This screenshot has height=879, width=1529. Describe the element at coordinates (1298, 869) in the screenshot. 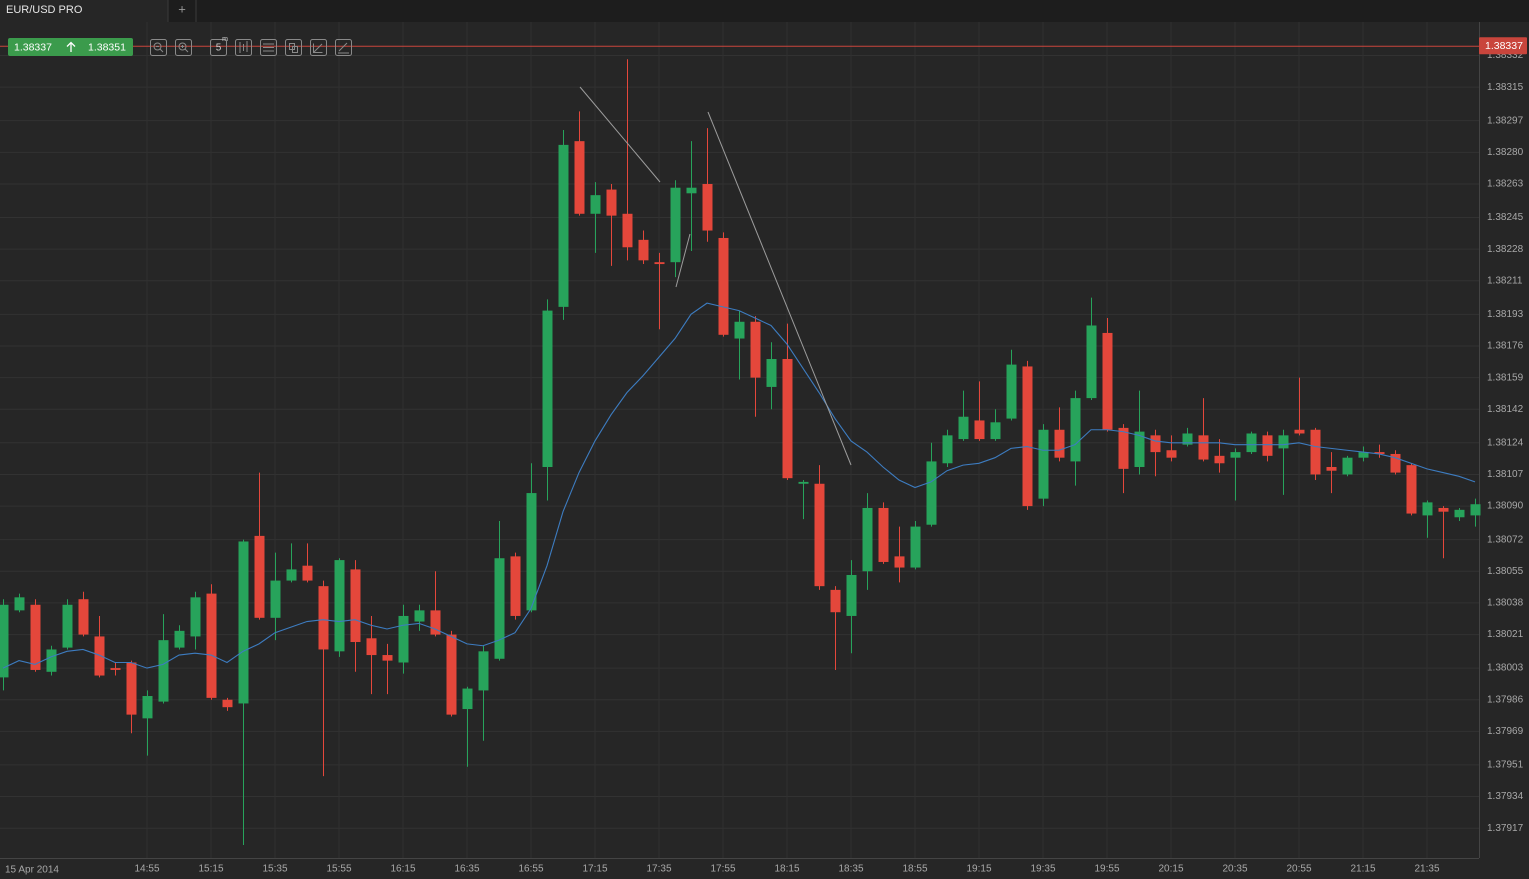

I see `x-tick-label: 20:55` at that location.